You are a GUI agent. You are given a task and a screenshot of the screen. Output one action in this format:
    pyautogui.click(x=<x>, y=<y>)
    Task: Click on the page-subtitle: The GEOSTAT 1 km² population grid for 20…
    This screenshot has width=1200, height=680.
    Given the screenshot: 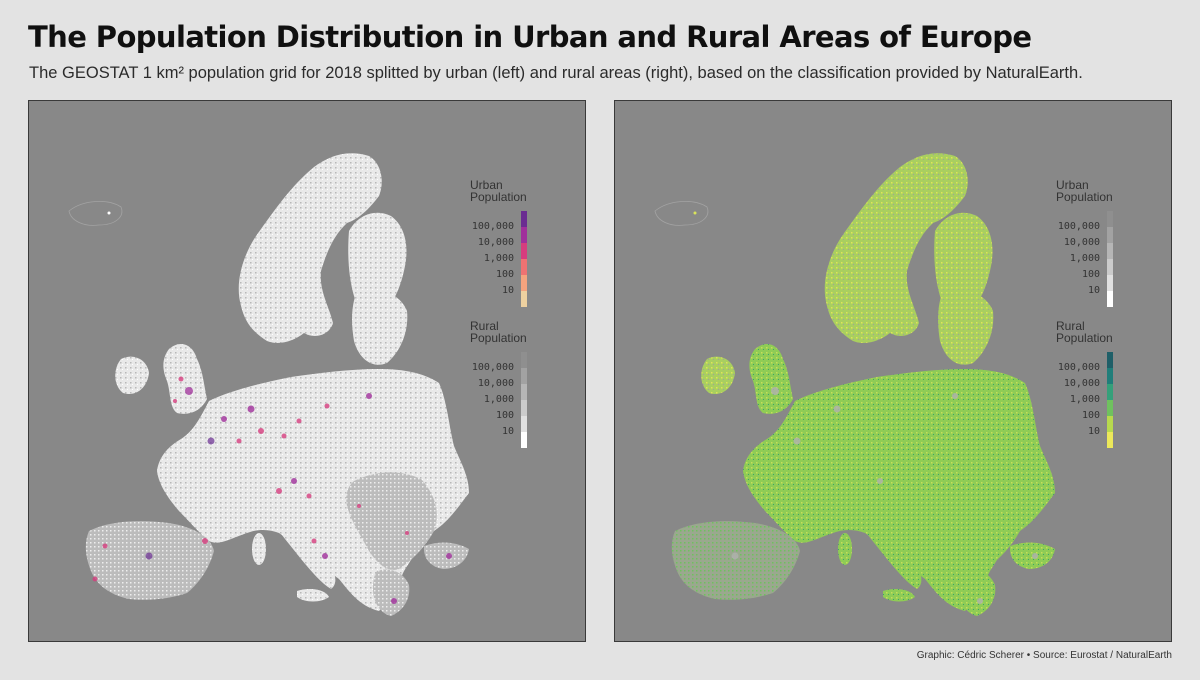 What is the action you would take?
    pyautogui.click(x=556, y=73)
    